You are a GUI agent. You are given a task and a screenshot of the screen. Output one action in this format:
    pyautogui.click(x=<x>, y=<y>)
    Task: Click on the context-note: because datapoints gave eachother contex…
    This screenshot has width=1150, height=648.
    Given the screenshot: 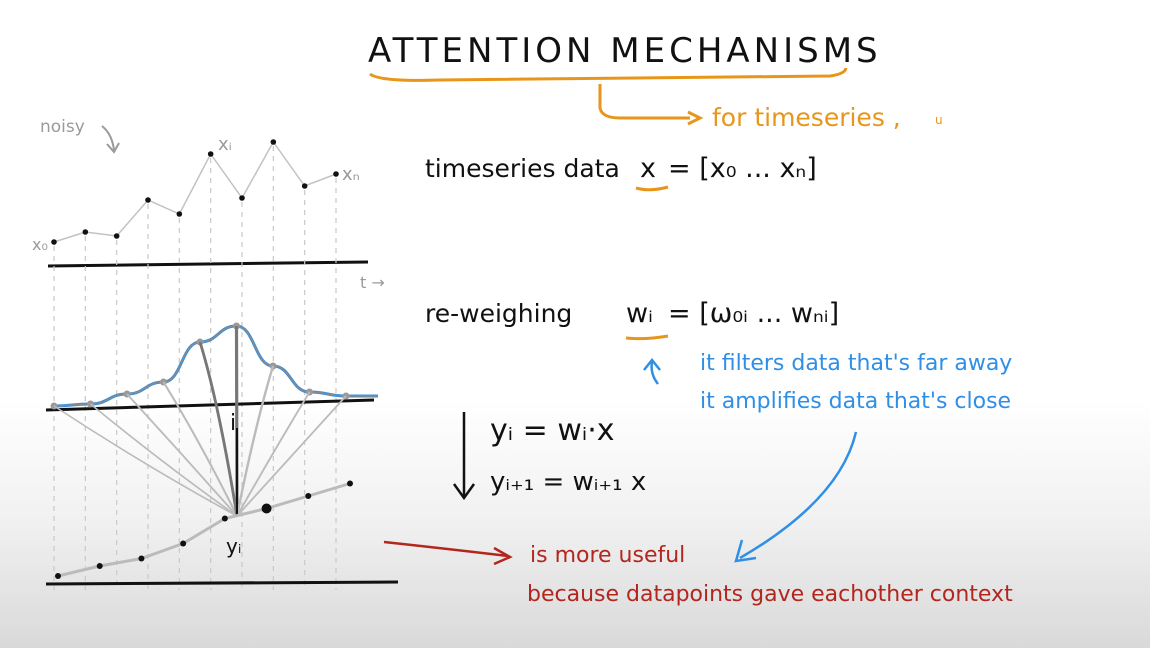 What is the action you would take?
    pyautogui.click(x=770, y=594)
    